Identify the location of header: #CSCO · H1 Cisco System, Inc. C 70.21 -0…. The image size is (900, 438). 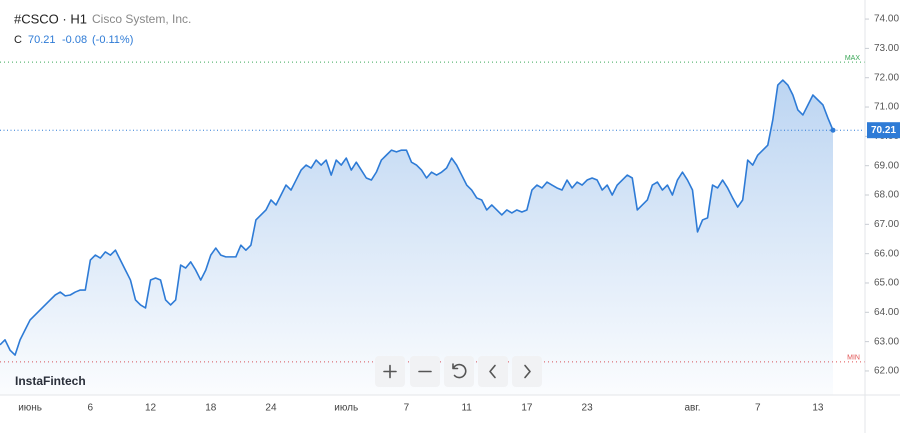
(101, 29).